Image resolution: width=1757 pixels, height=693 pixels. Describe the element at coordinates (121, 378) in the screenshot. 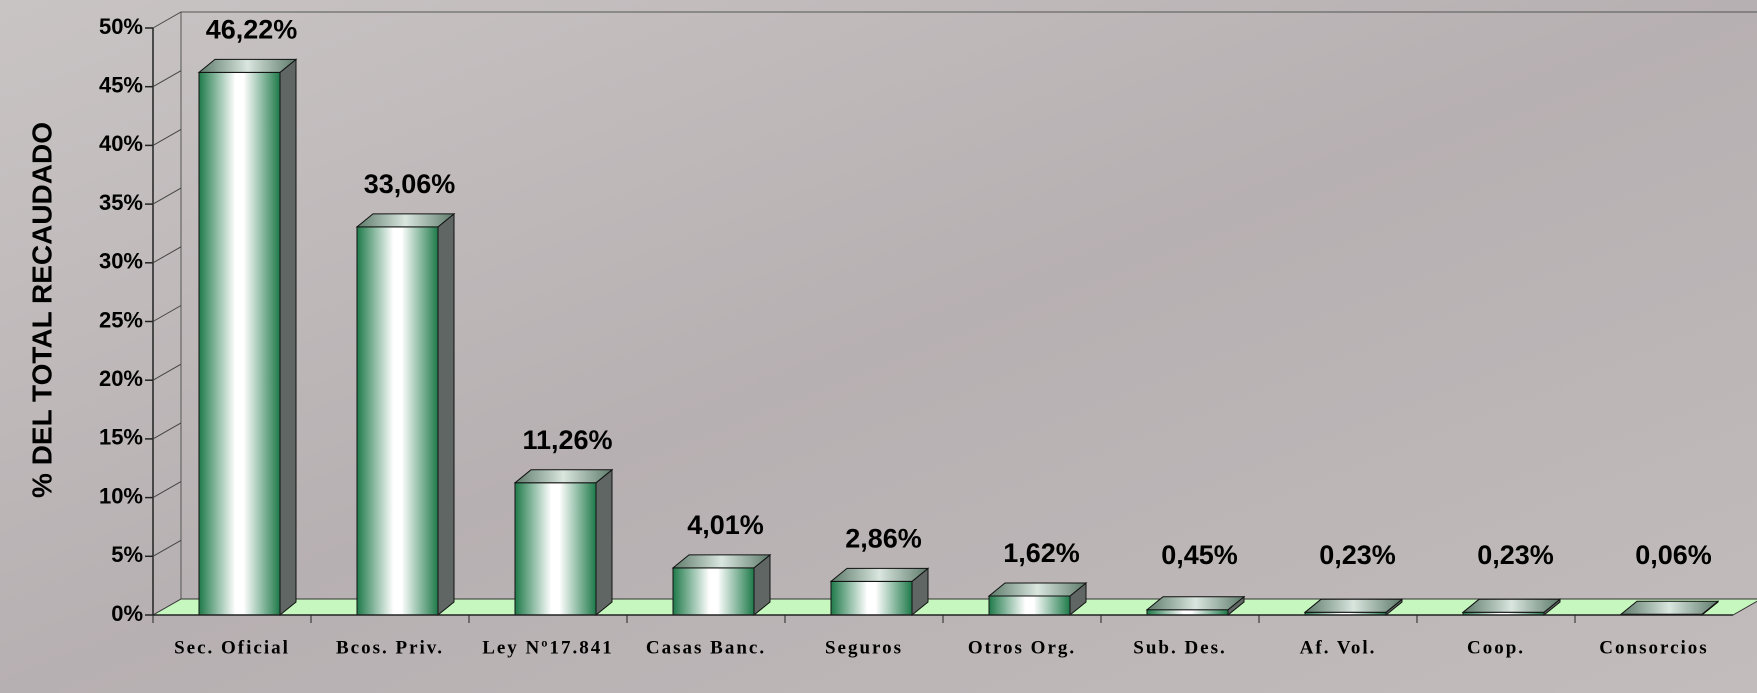

I see `y-tick-label: 20%` at that location.